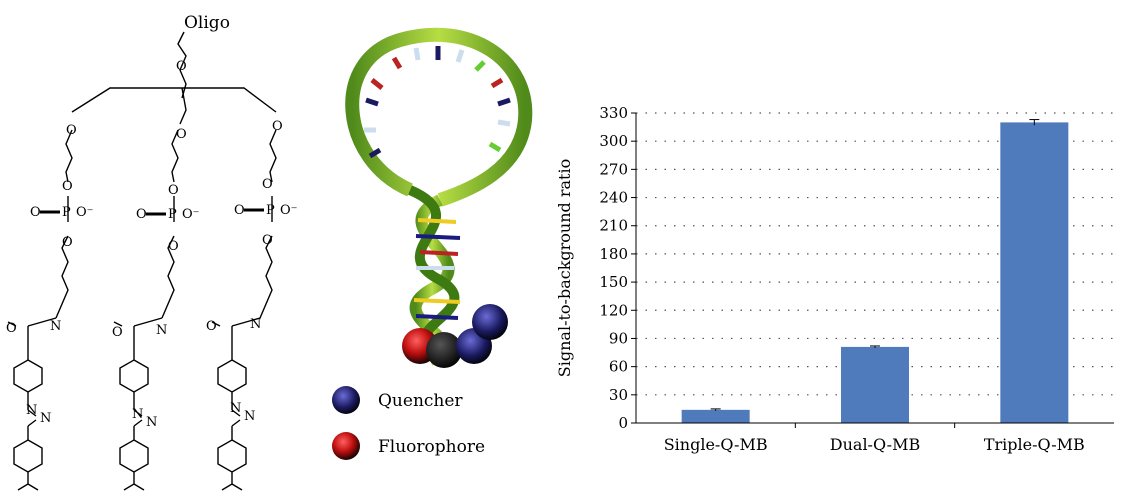  I want to click on y-tick-label: 0, so click(623, 423).